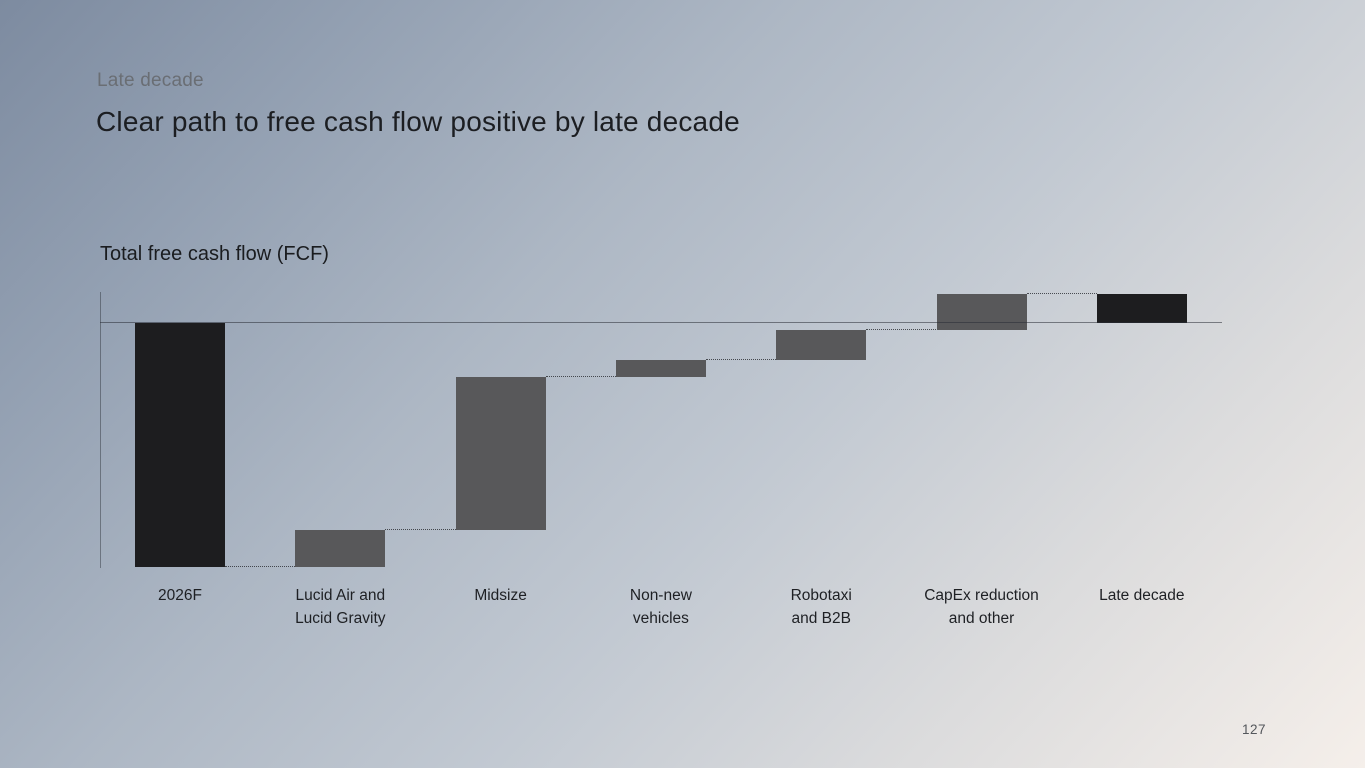 This screenshot has width=1365, height=768. Describe the element at coordinates (981, 607) in the screenshot. I see `category-label-6: CapEx reduction and other` at that location.